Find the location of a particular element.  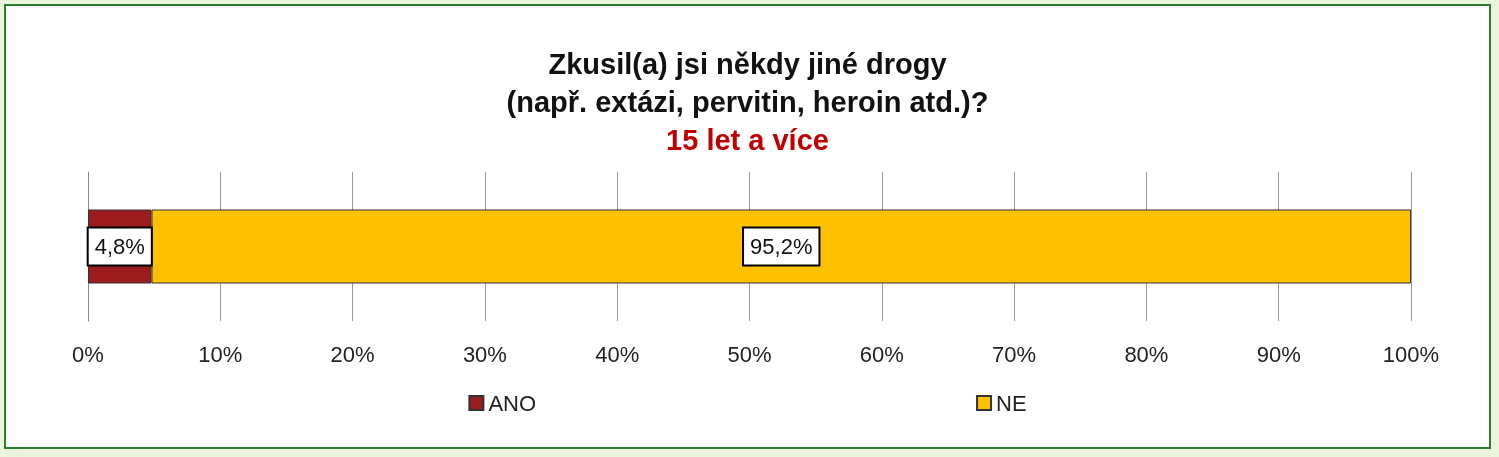

data-label: 4,8% is located at coordinates (119, 246).